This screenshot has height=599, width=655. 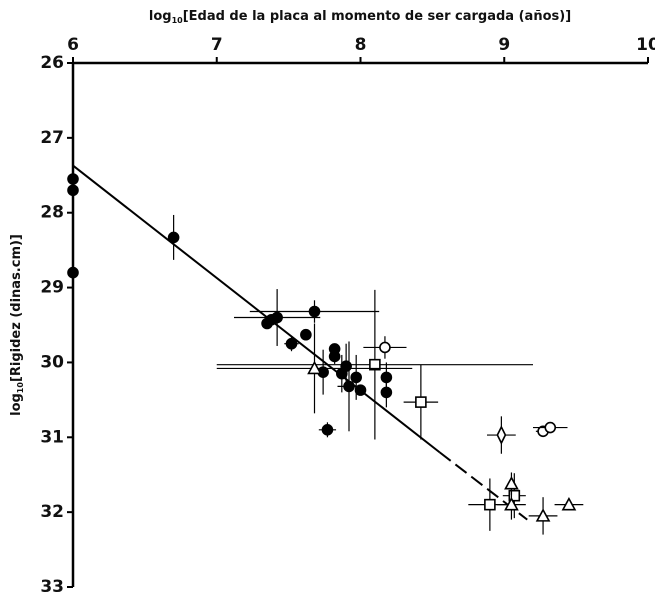 I want to click on y-tick-label: 33, so click(x=52, y=587).